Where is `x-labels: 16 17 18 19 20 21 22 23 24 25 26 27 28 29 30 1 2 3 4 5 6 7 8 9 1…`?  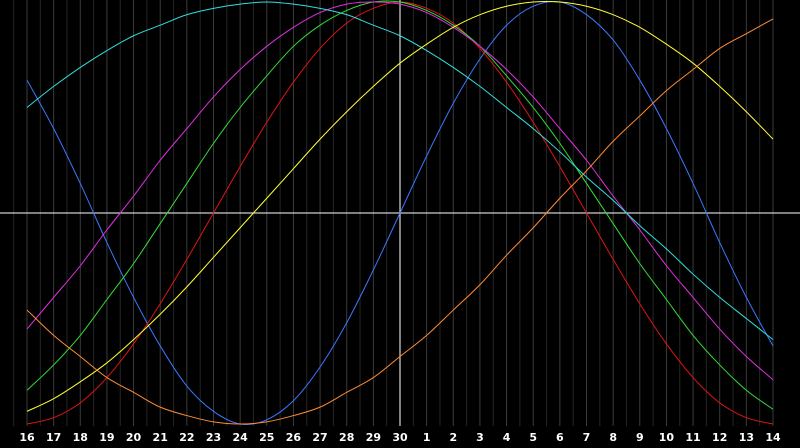 x-labels: 16 17 18 19 20 21 22 23 24 25 26 27 28 29 30 1 2 3 4 5 6 7 8 9 1… is located at coordinates (400, 437).